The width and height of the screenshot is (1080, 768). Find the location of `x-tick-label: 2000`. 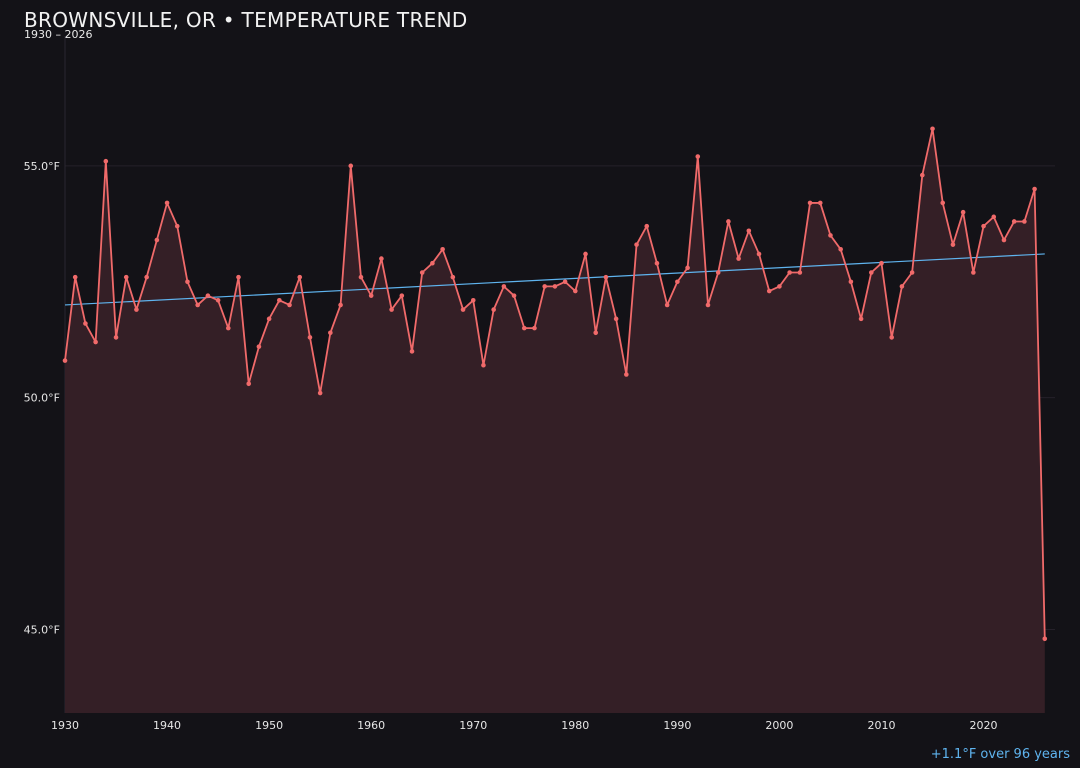

x-tick-label: 2000 is located at coordinates (779, 725).